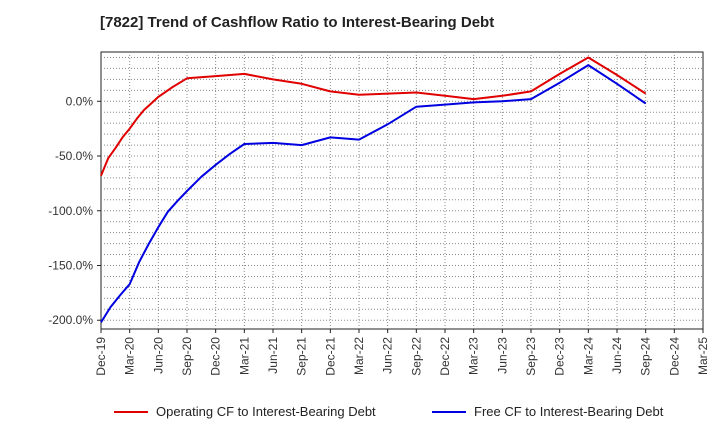  Describe the element at coordinates (646, 356) in the screenshot. I see `x-tick-label: Sep-24` at that location.